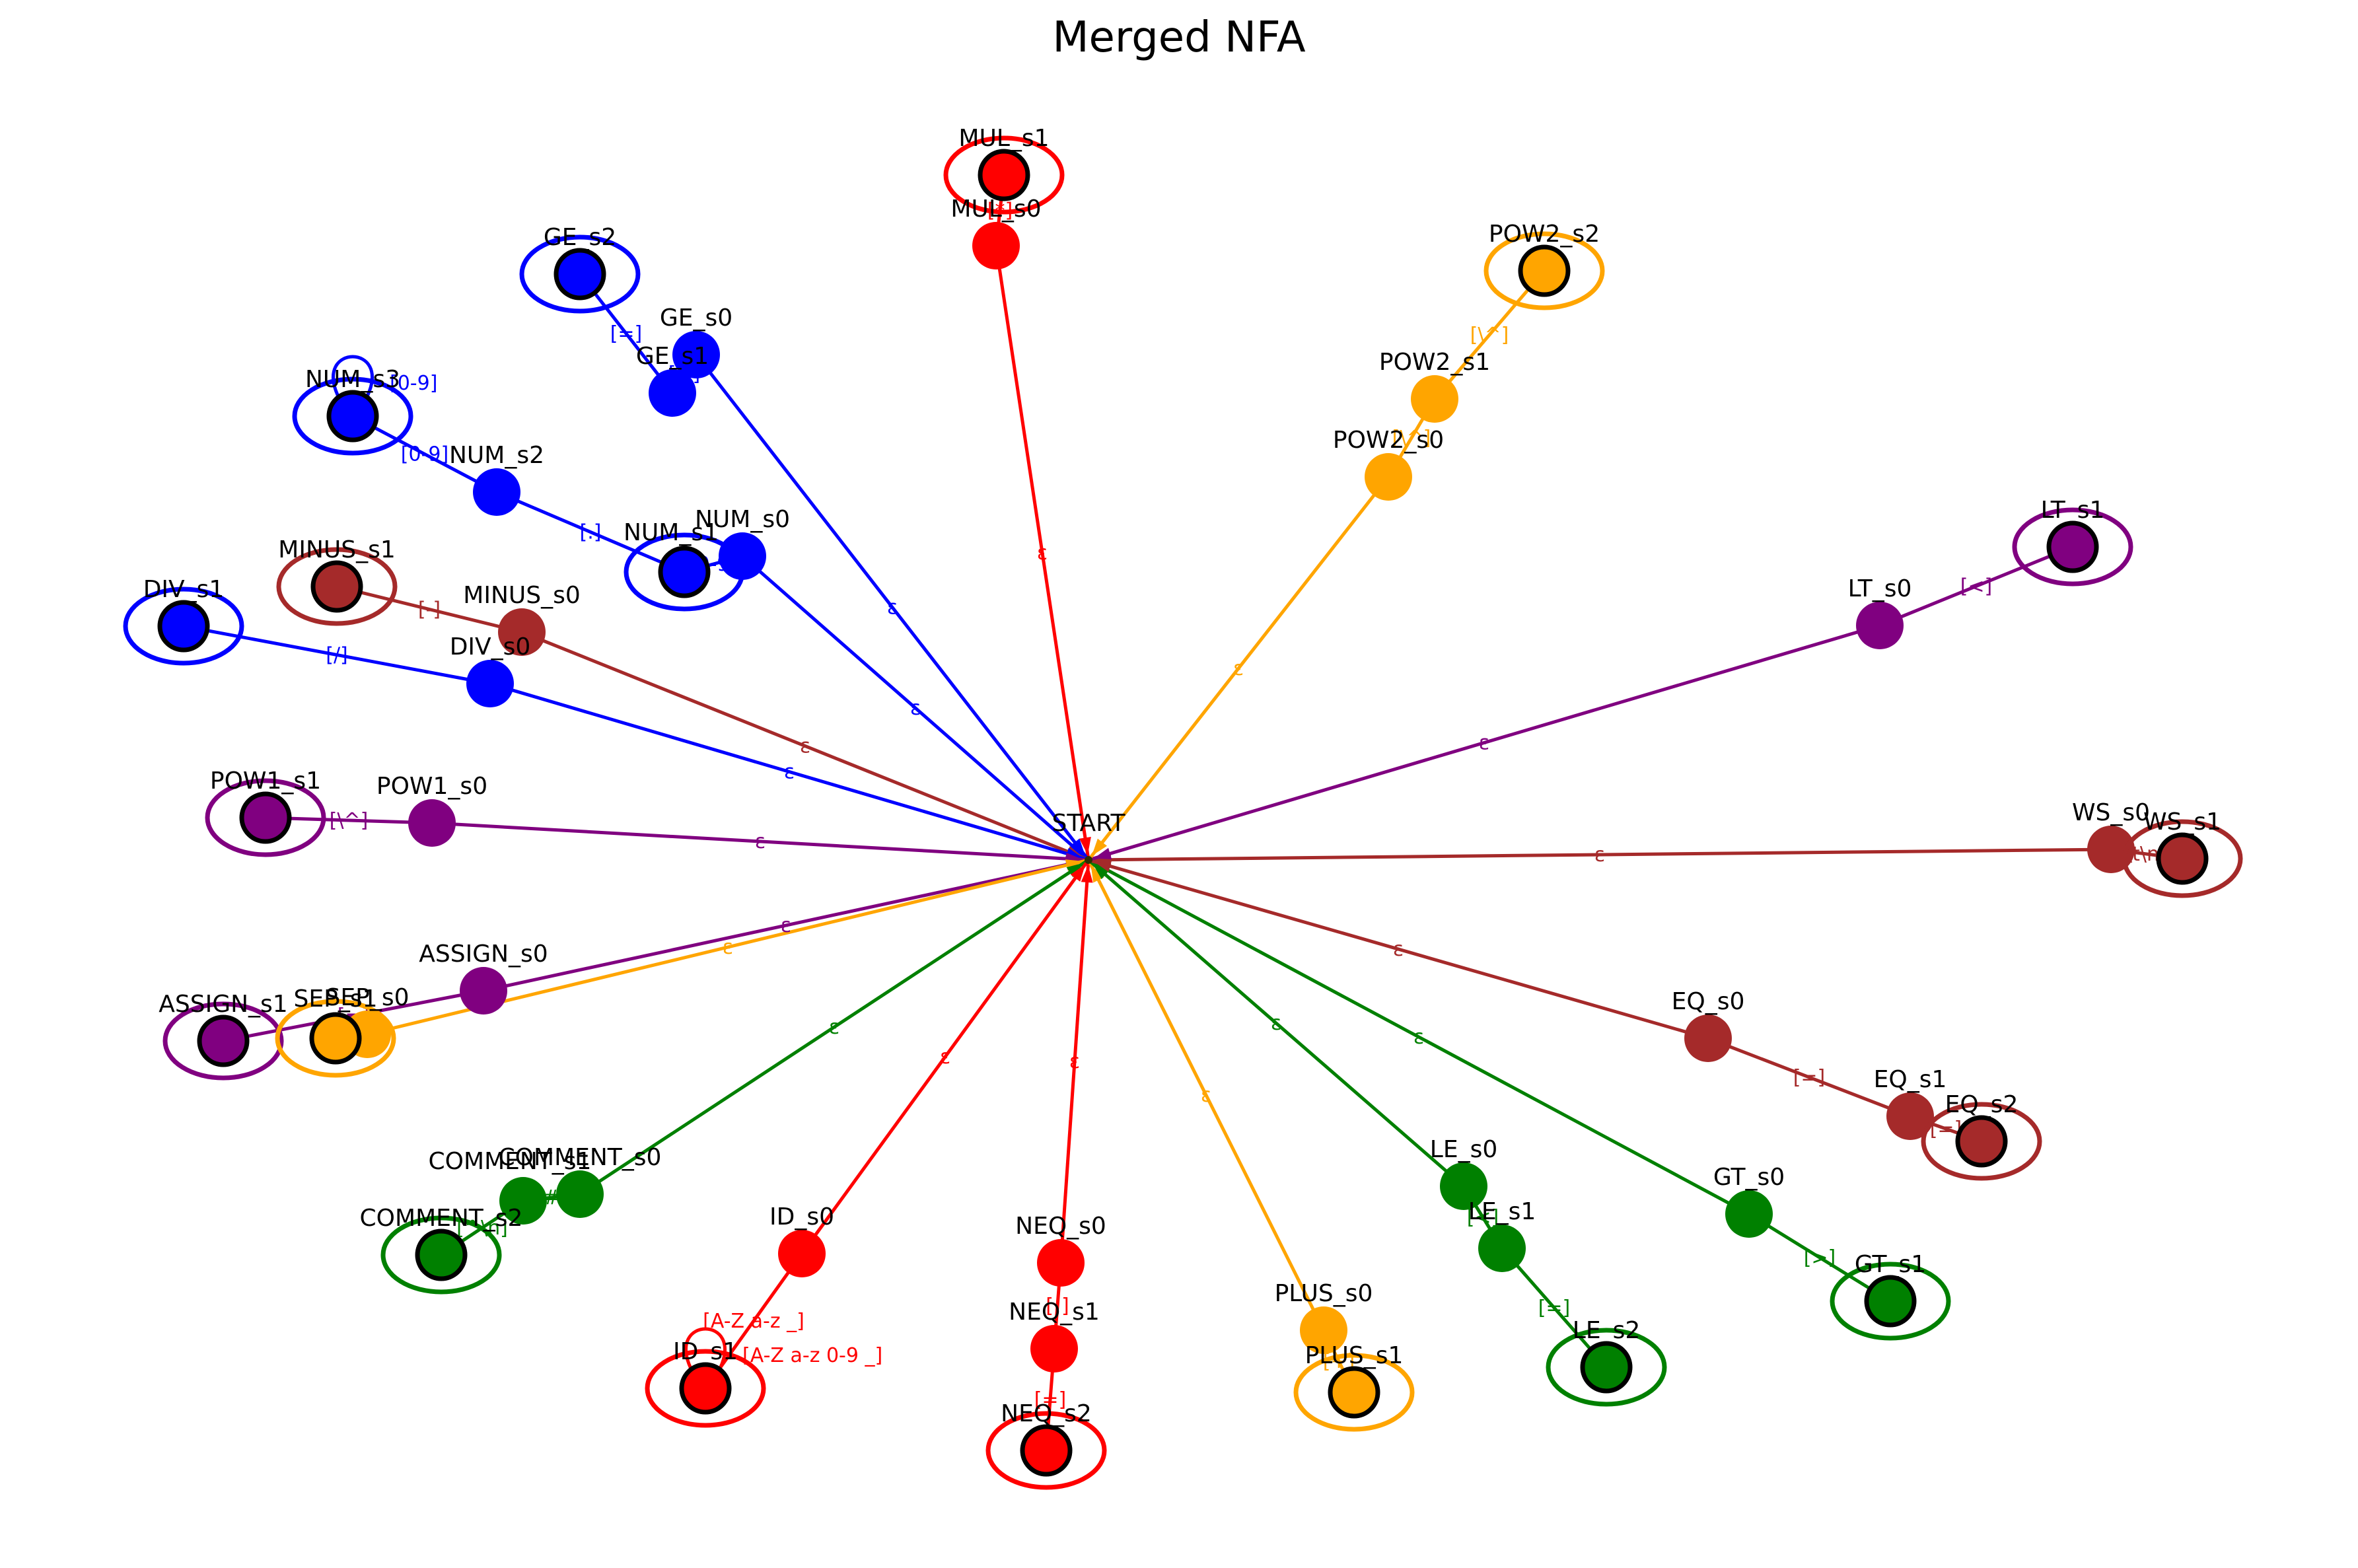  Describe the element at coordinates (1880, 588) in the screenshot. I see `node-label: LT_s0` at that location.